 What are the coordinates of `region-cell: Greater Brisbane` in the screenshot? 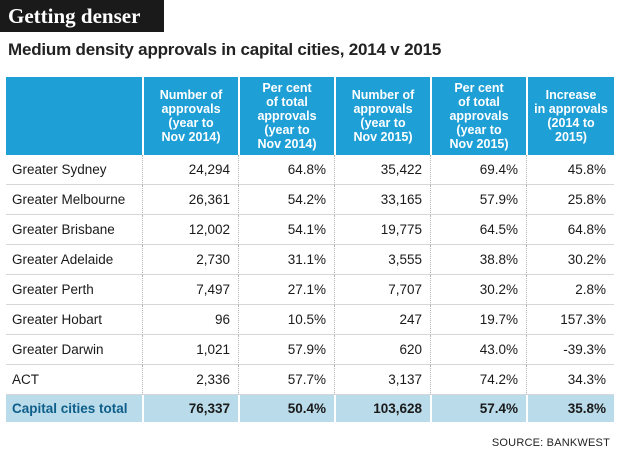 It's located at (74, 230).